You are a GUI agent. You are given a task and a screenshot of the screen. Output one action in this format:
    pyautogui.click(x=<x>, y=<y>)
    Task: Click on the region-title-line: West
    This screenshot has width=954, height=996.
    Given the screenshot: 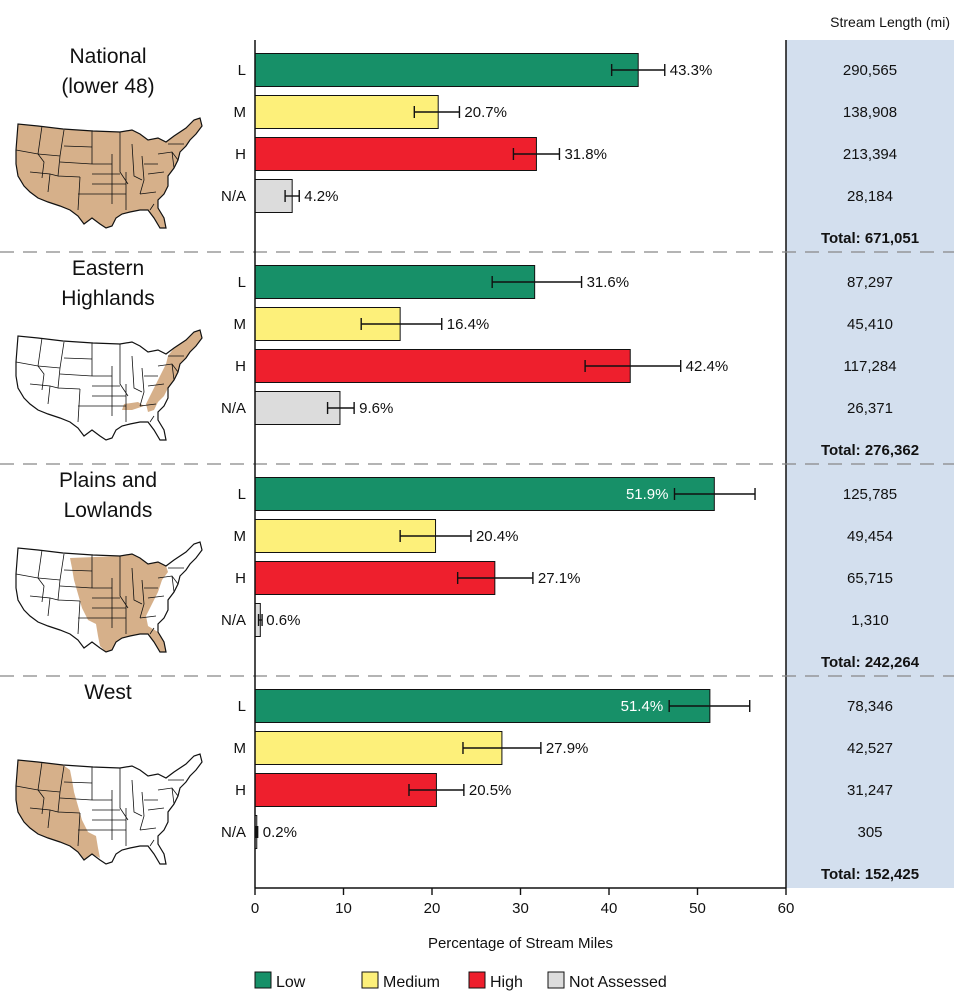 What is the action you would take?
    pyautogui.click(x=108, y=692)
    